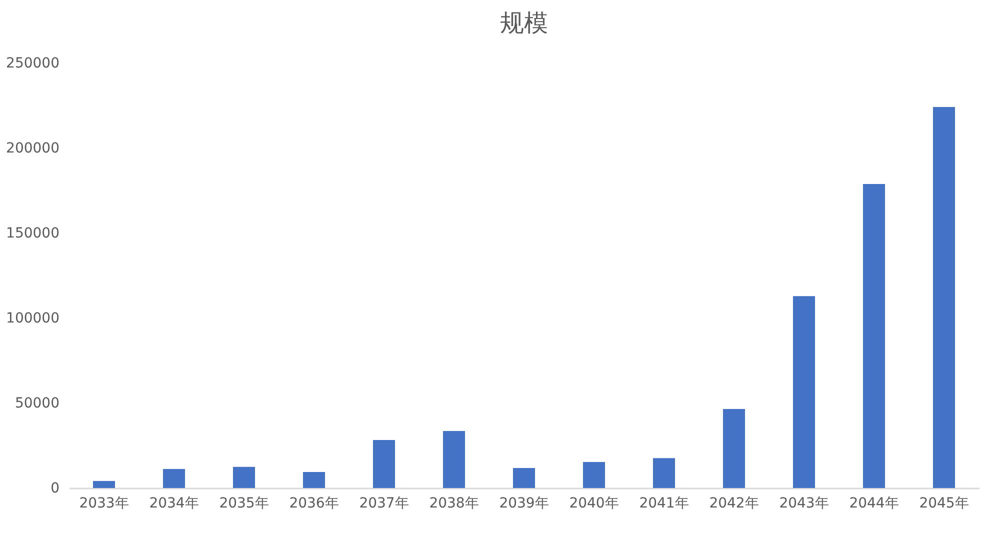  I want to click on y-tick-label: 250000, so click(33, 64).